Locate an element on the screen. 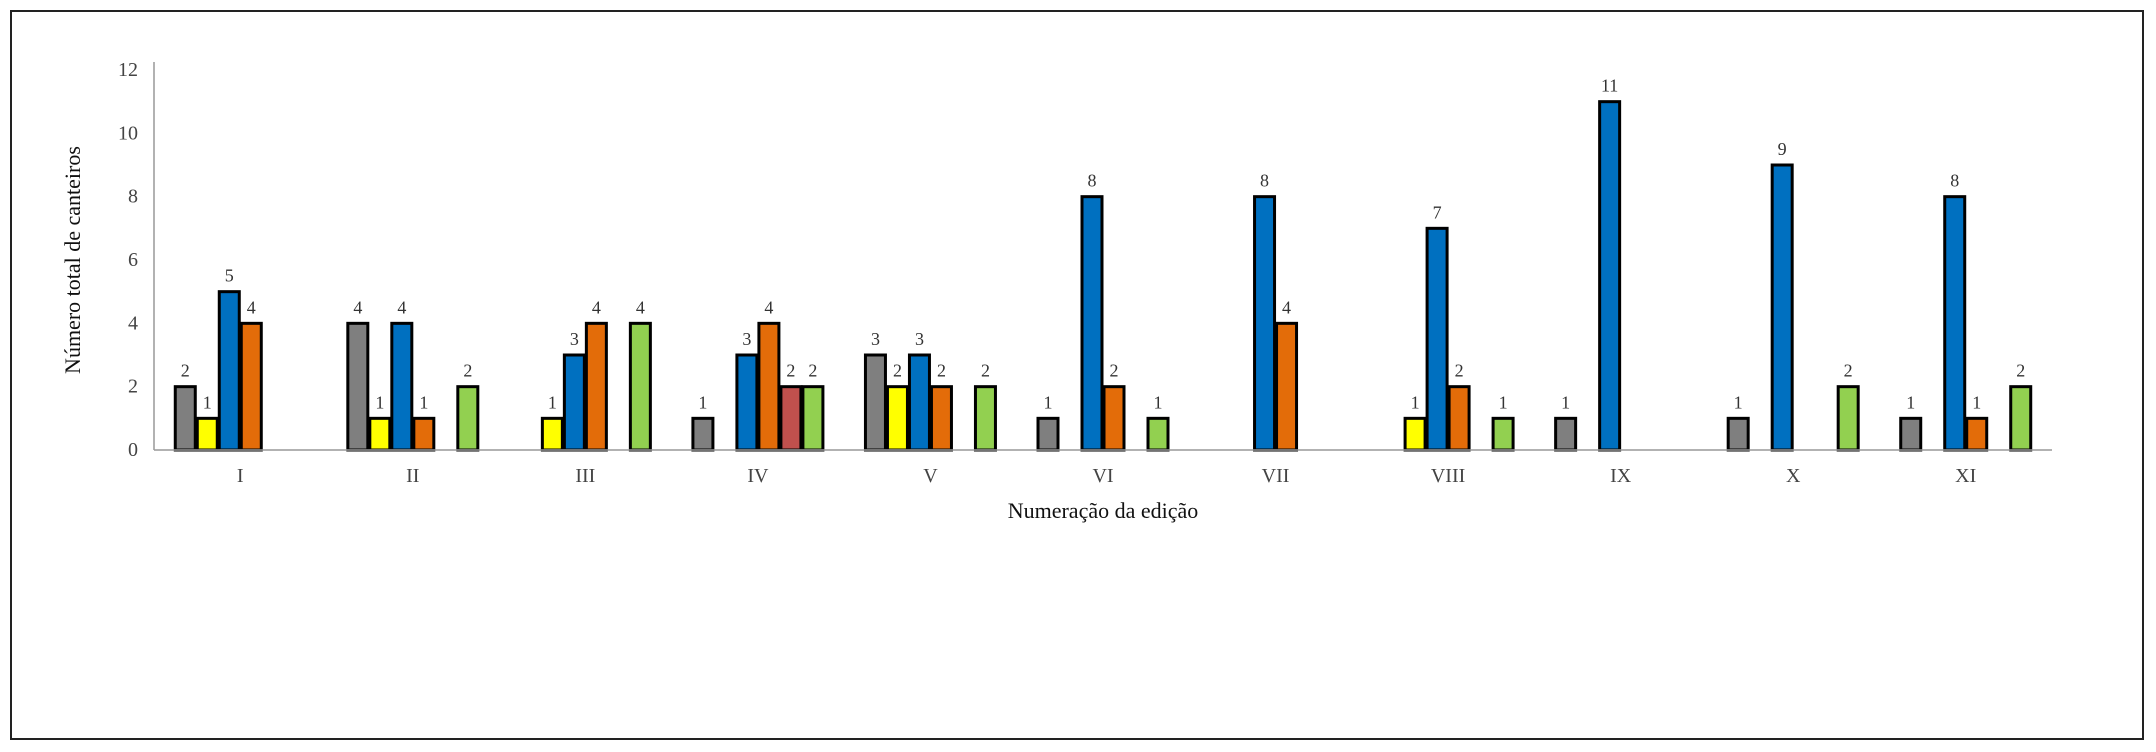 The image size is (2156, 752). x-tick-label: VI is located at coordinates (1102, 476).